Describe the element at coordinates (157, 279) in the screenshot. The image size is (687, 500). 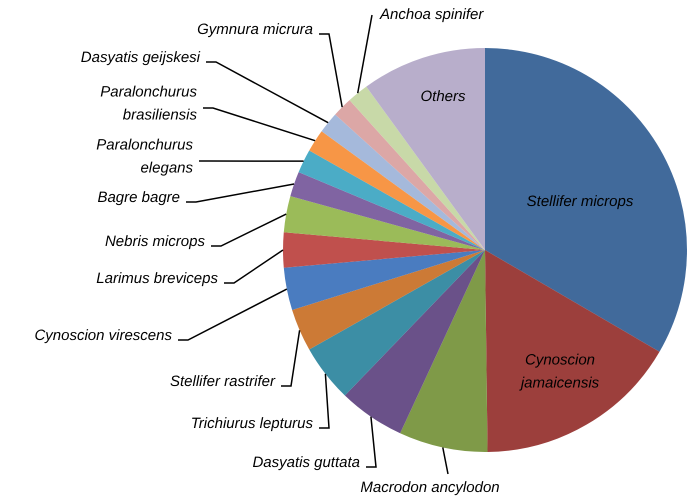
I see `slice-label: Larimus breviceps` at that location.